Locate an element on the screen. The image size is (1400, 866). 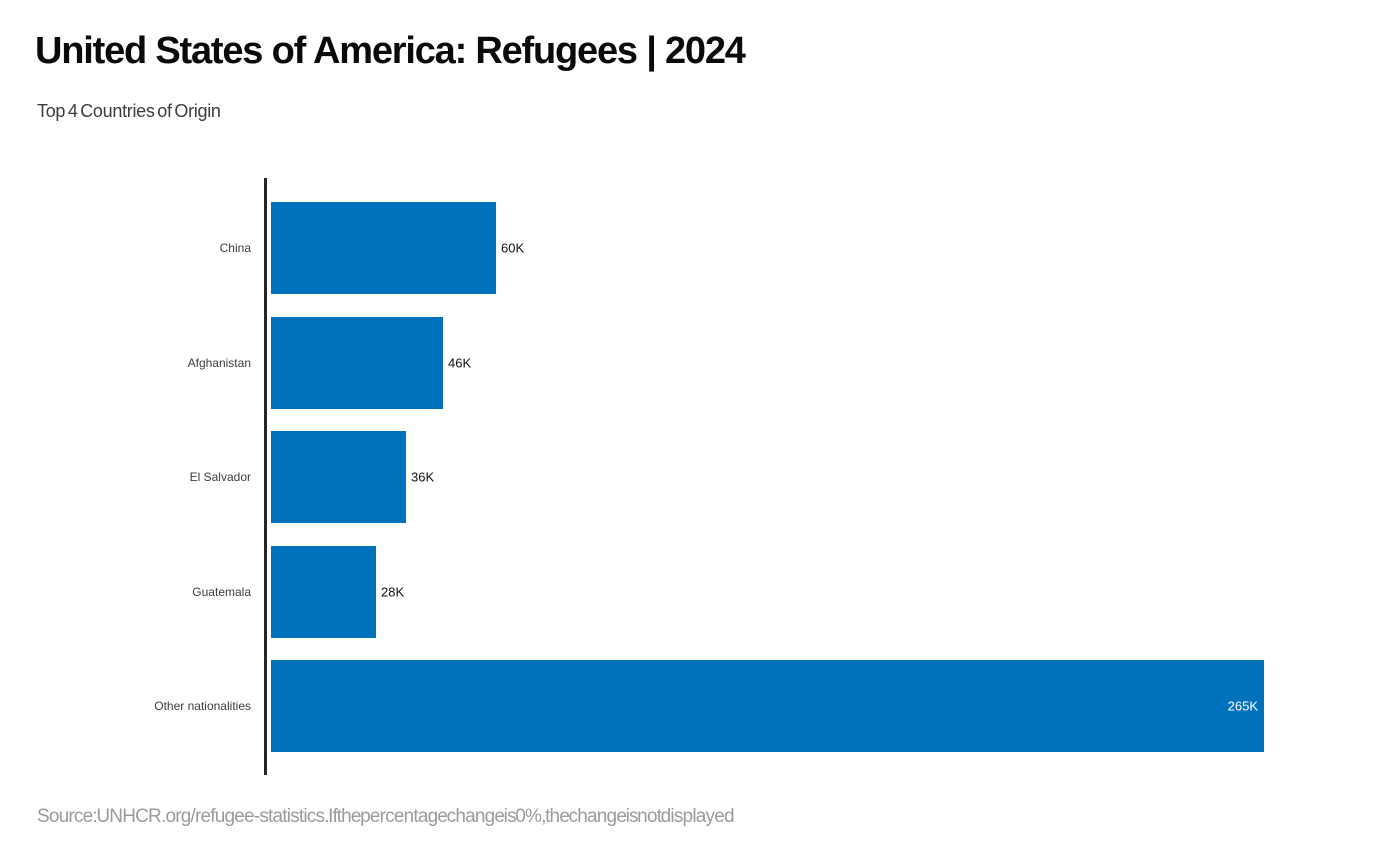
value-label: 46K is located at coordinates (460, 362).